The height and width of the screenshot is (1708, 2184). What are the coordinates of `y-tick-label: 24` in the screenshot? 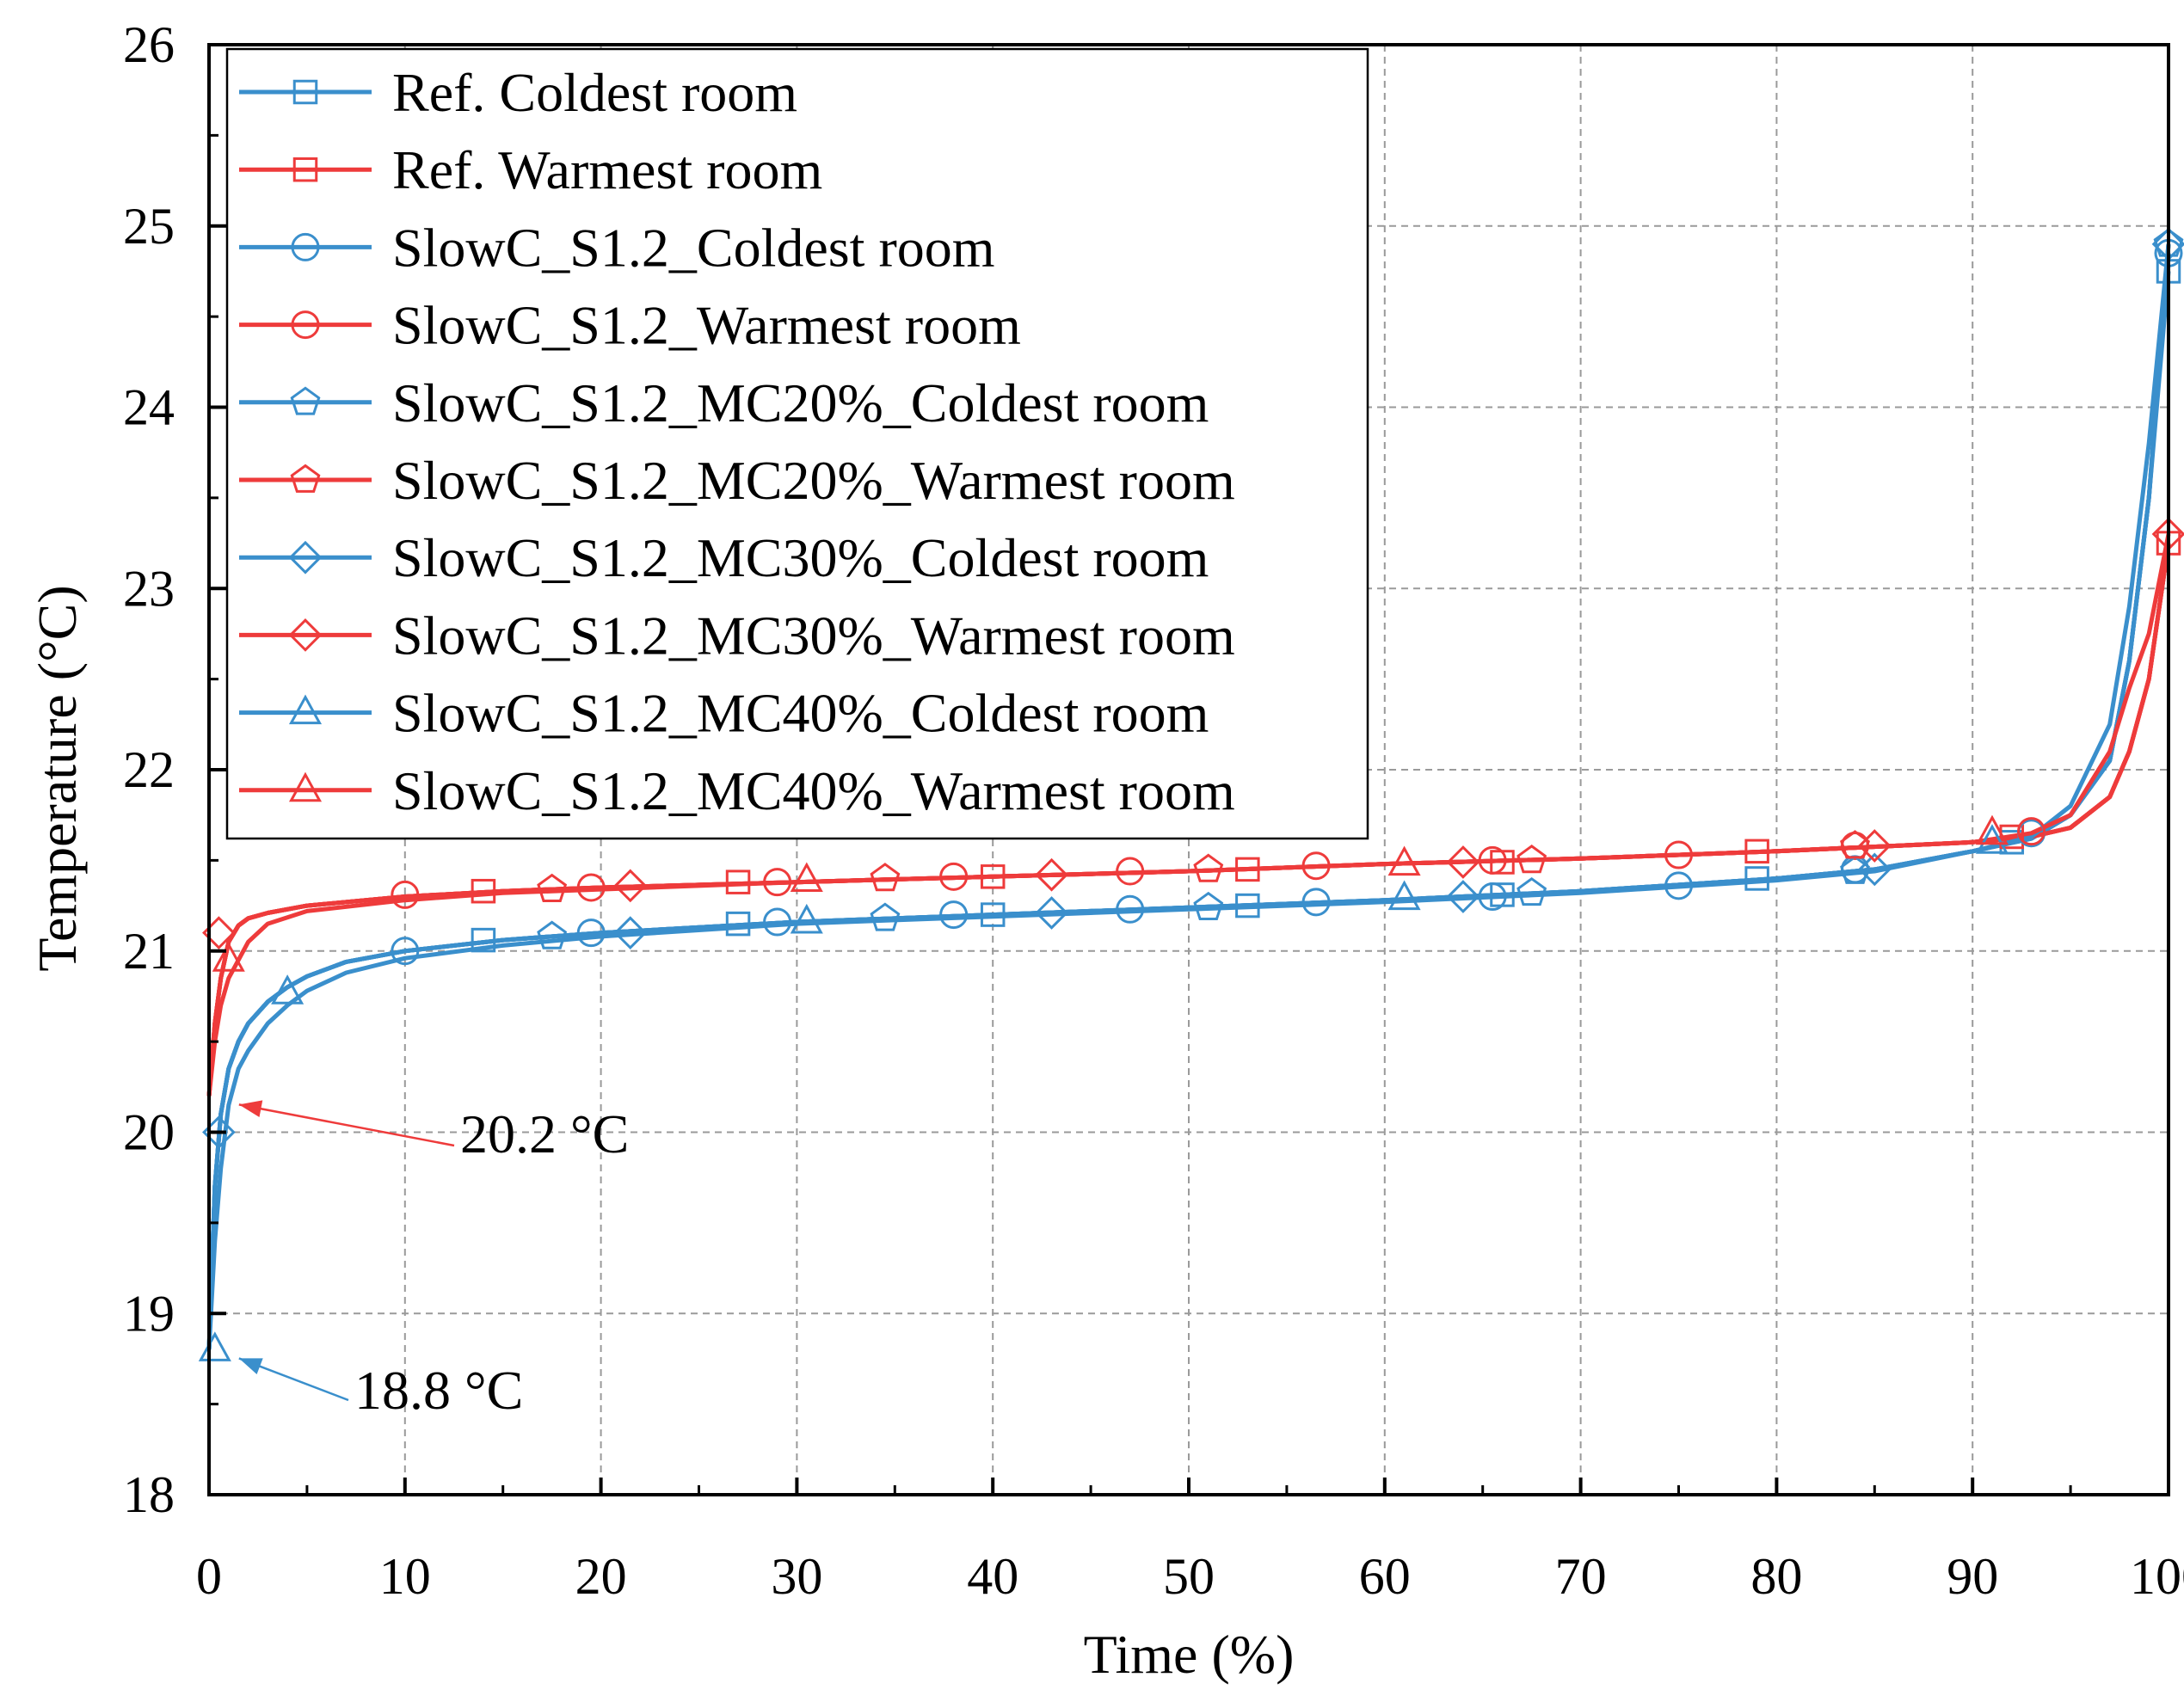 It's located at (149, 408).